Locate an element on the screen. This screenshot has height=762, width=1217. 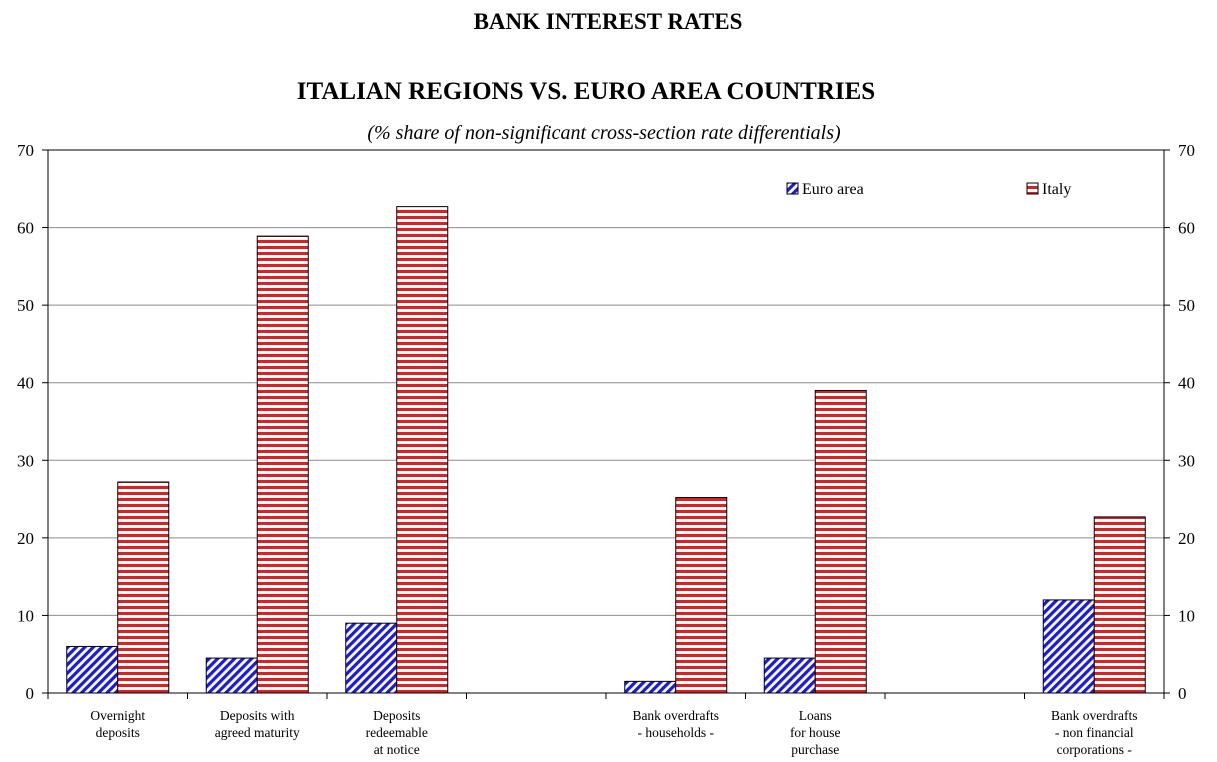
y-tick-label-left: 60 is located at coordinates (25, 228).